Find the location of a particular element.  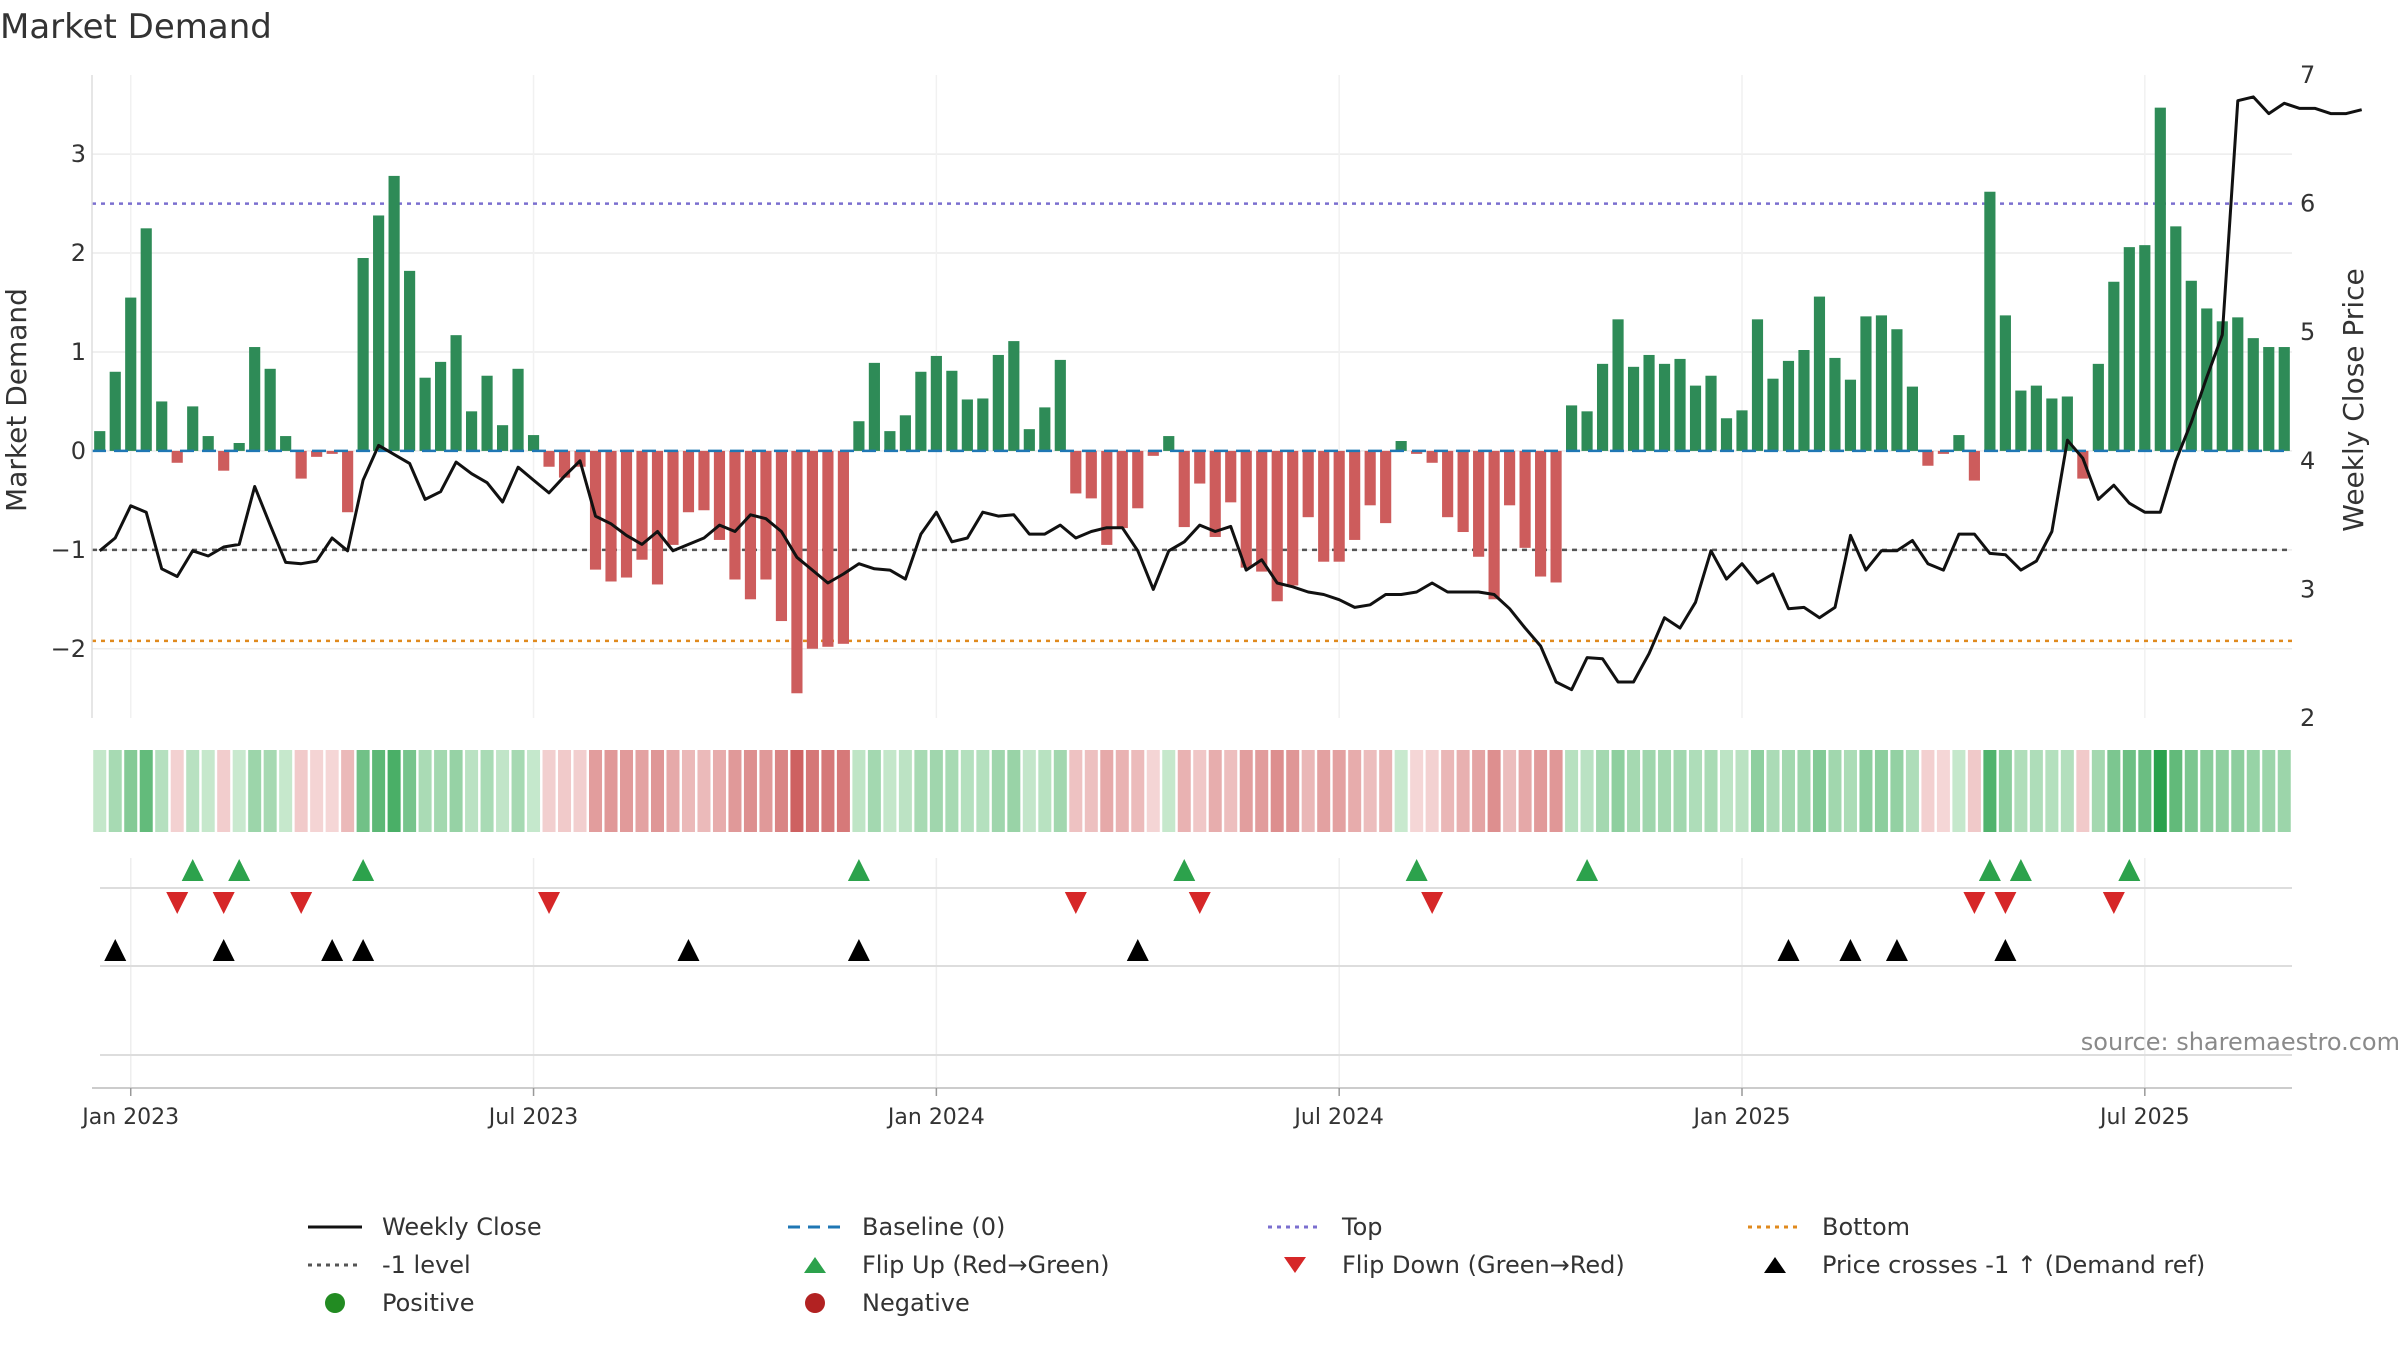

legend-label: -1 level is located at coordinates (426, 1265).